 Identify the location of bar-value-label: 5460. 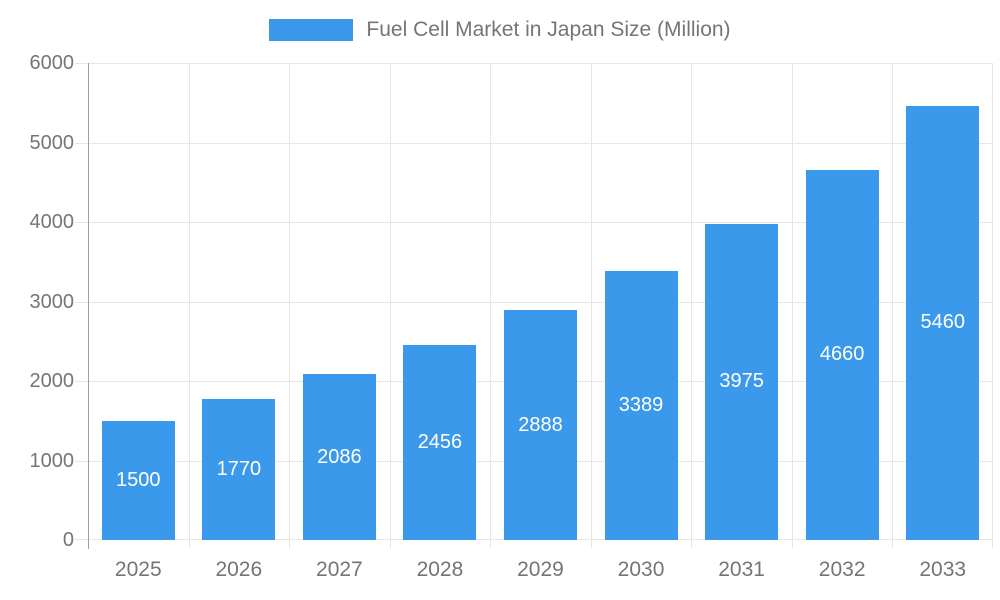
(942, 322).